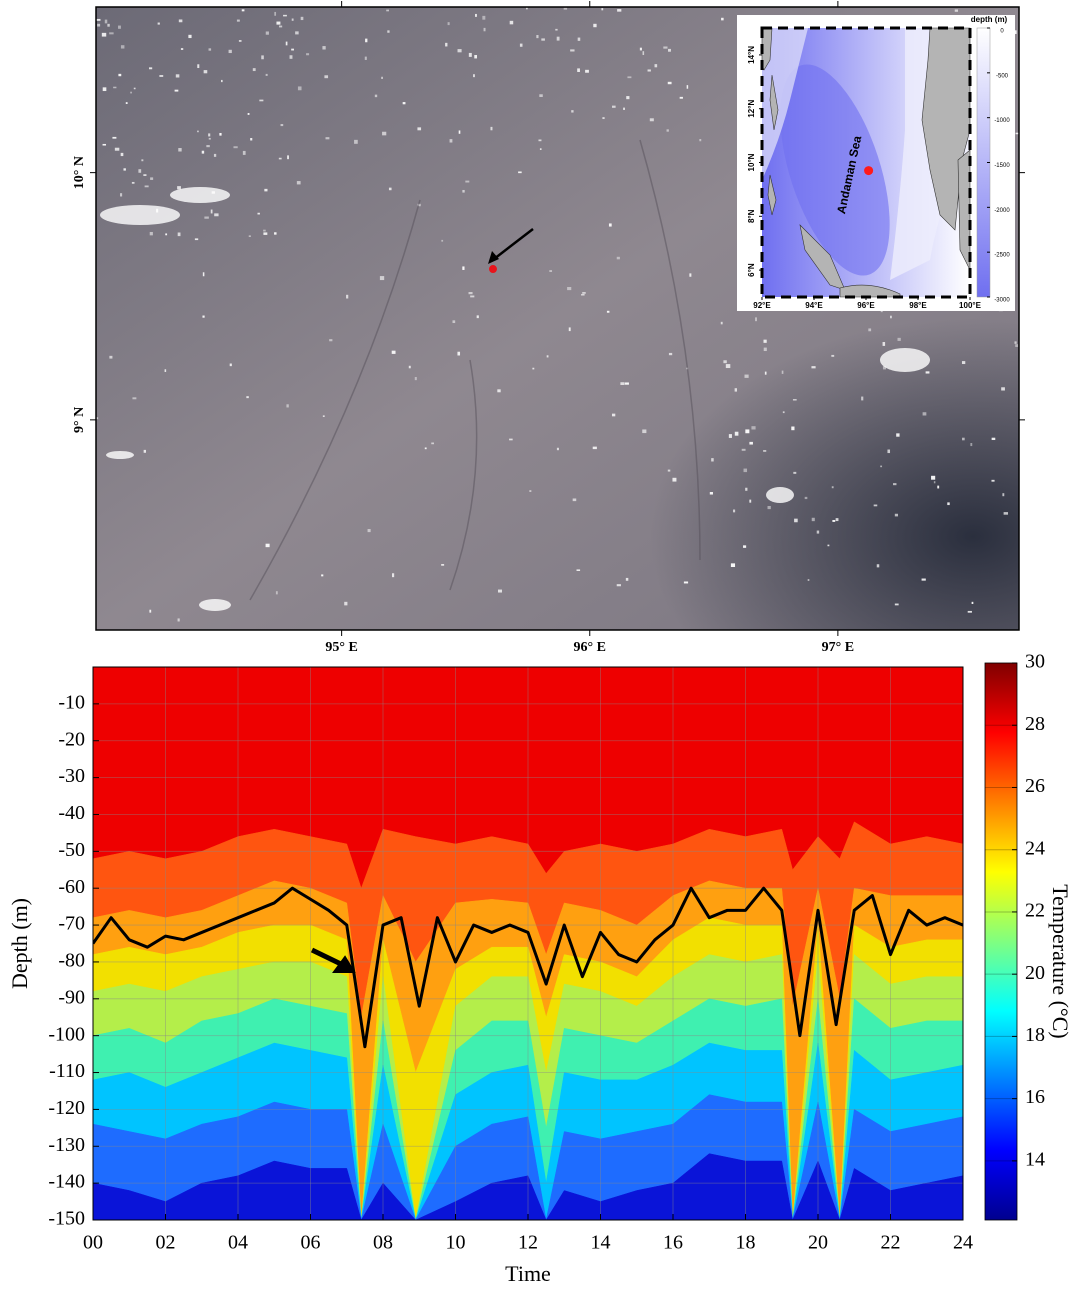 The image size is (1075, 1291). Describe the element at coordinates (746, 1243) in the screenshot. I see `x-tick-label: 18` at that location.